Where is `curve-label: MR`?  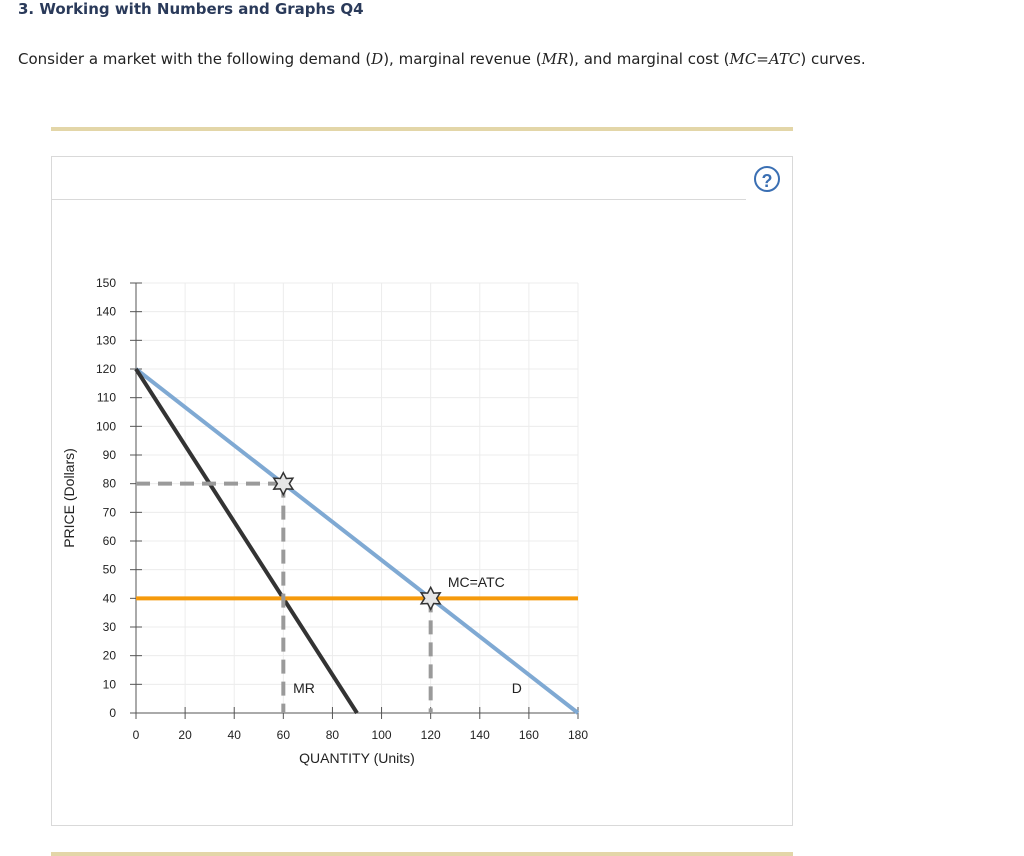
curve-label: MR is located at coordinates (304, 688).